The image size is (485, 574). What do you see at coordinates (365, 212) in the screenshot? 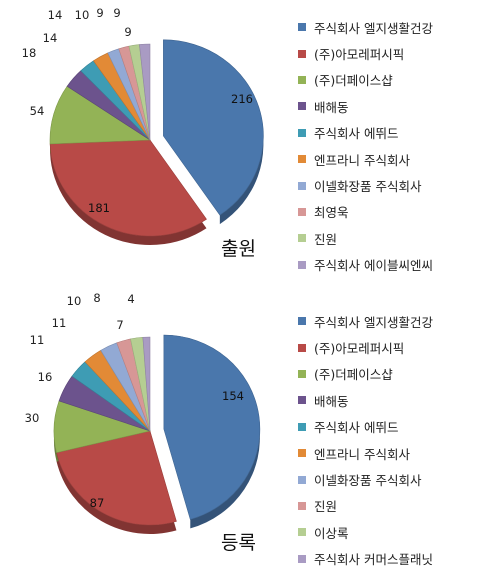
I see `legend-item: 최영욱` at bounding box center [365, 212].